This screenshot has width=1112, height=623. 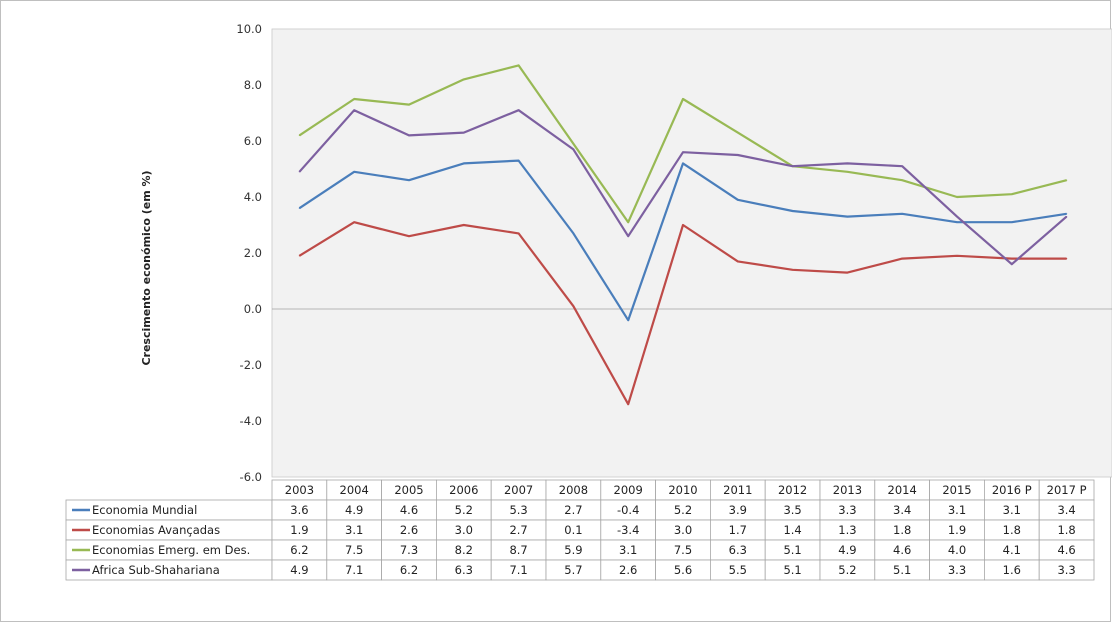 What do you see at coordinates (144, 510) in the screenshot?
I see `legend-entry: Economia Mundial` at bounding box center [144, 510].